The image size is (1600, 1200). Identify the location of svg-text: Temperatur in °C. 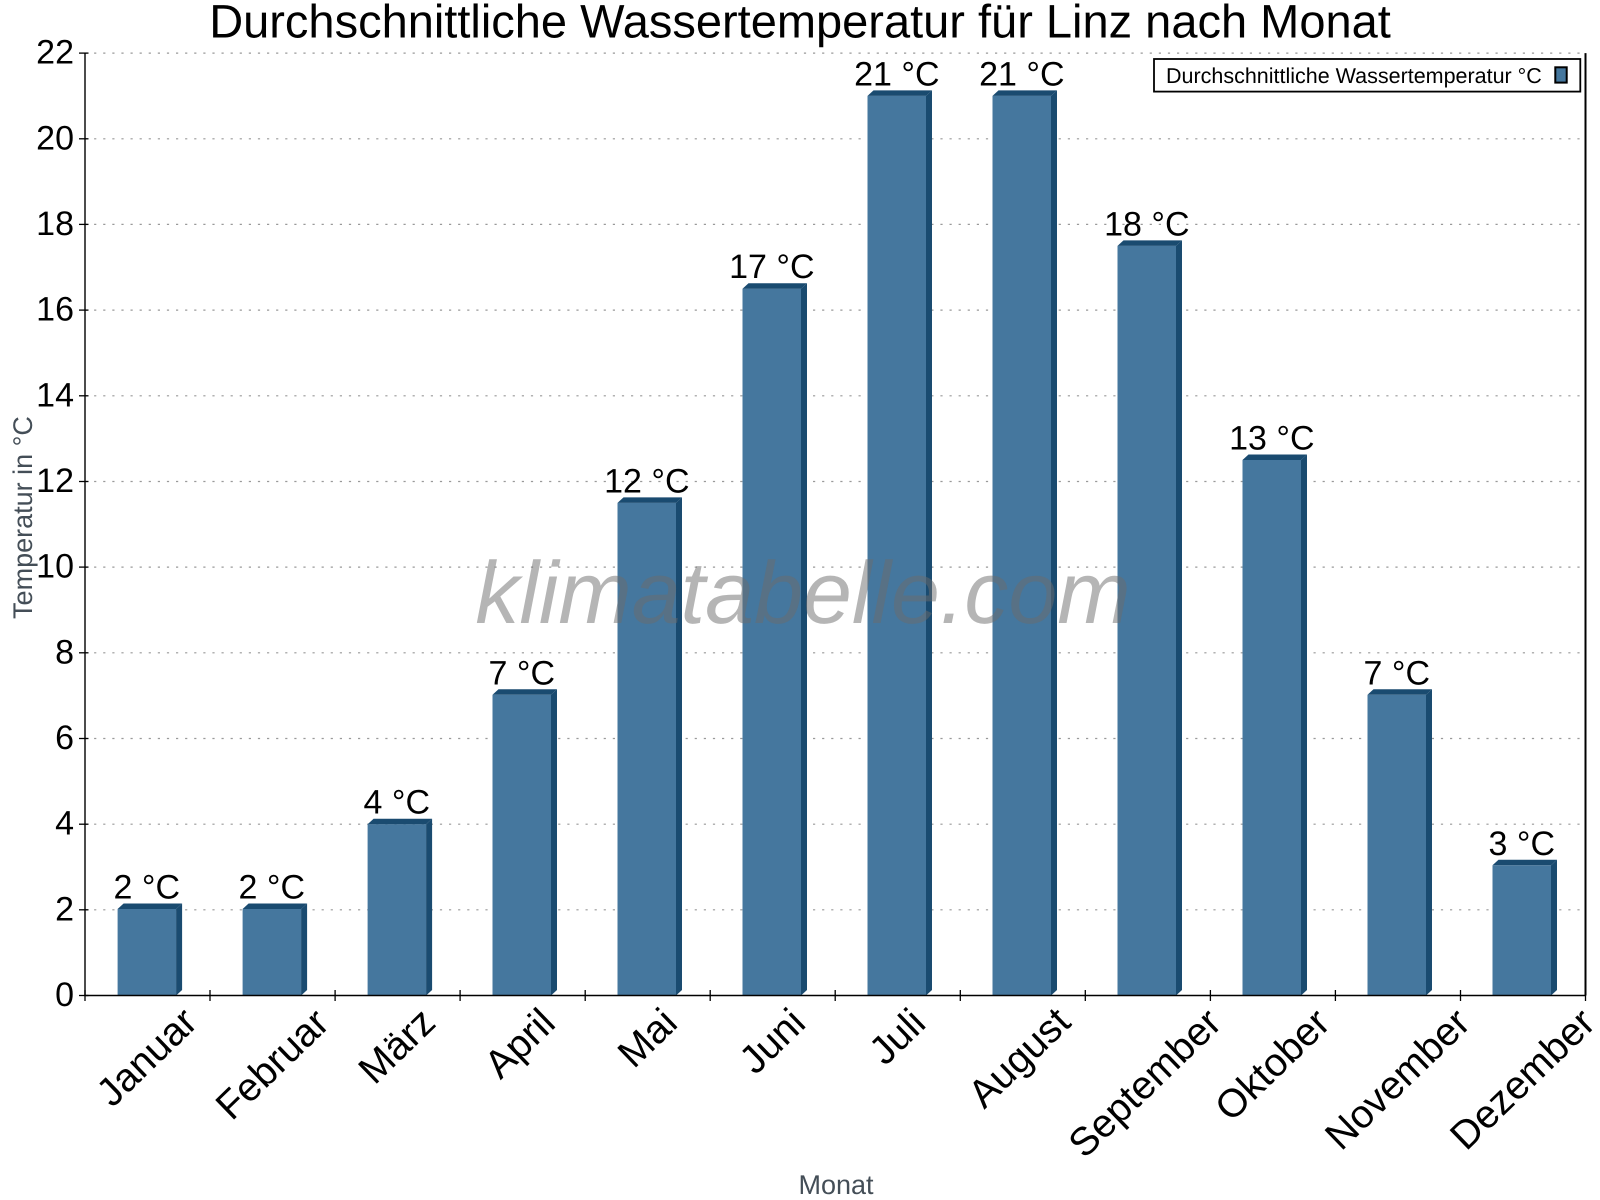
(23, 517).